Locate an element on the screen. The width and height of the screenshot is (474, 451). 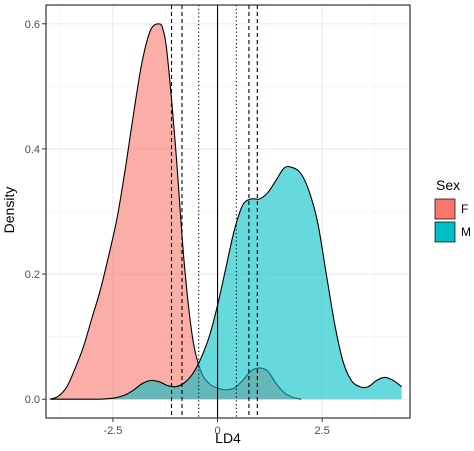
x-tick-label: 2.5 is located at coordinates (321, 431).